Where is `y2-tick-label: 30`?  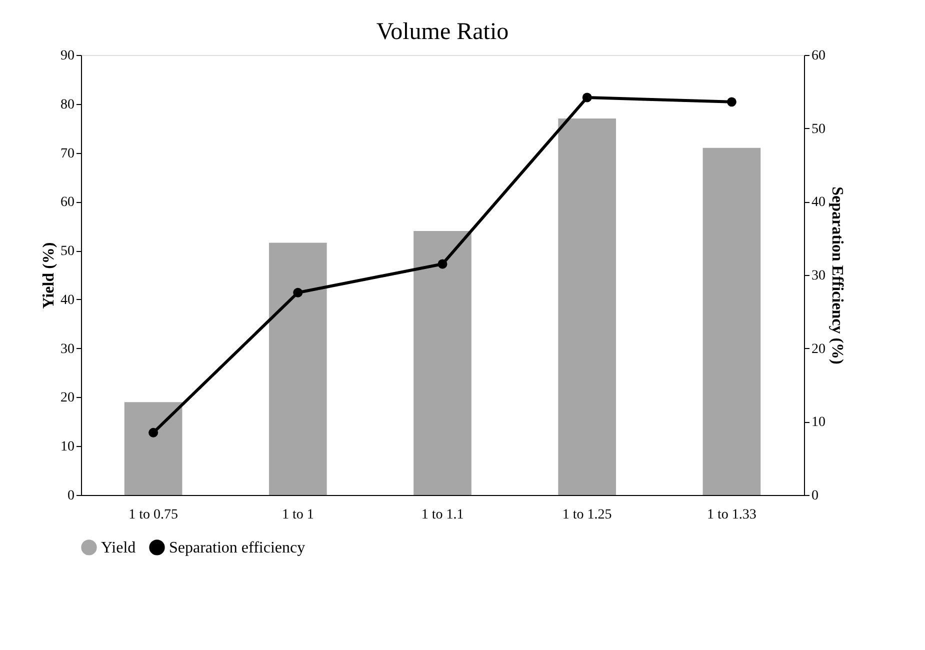
y2-tick-label: 30 is located at coordinates (819, 276).